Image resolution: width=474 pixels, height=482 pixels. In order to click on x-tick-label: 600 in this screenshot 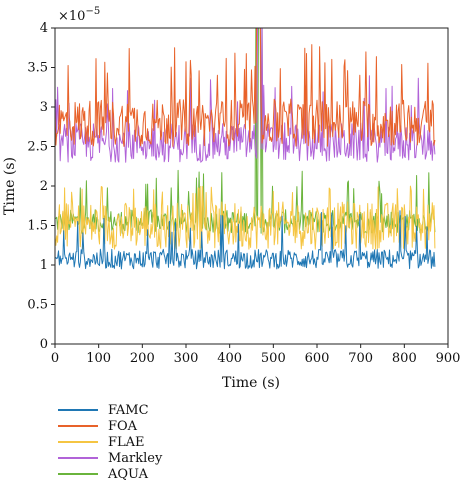, I will do `click(317, 358)`.